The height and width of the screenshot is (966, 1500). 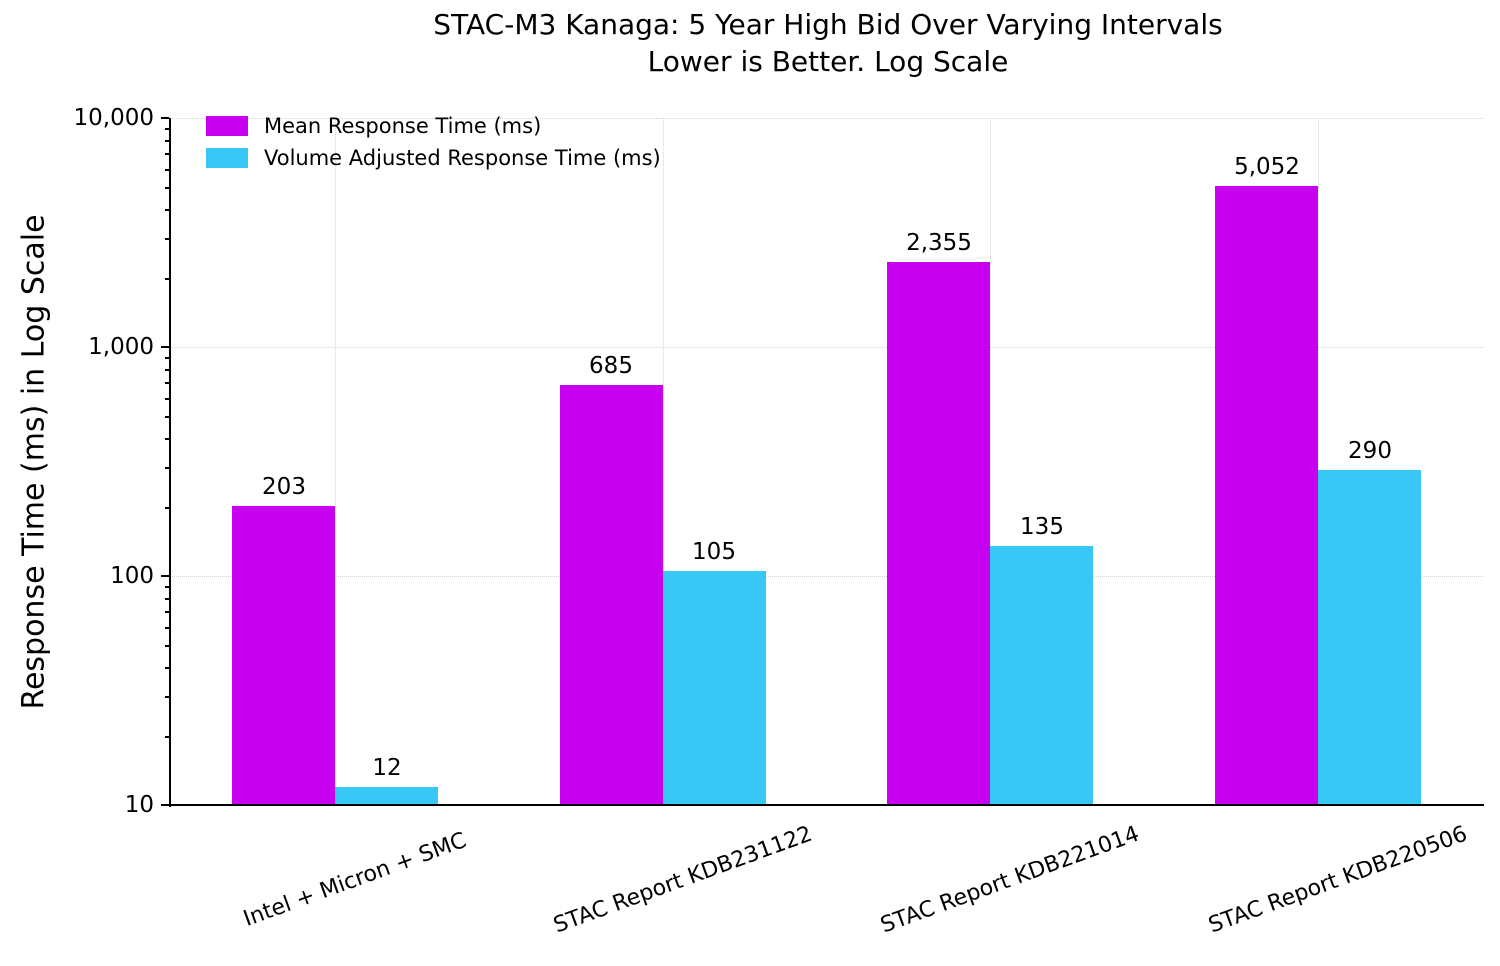 I want to click on x-tick-label: Intel + Micron + SMC, so click(x=355, y=880).